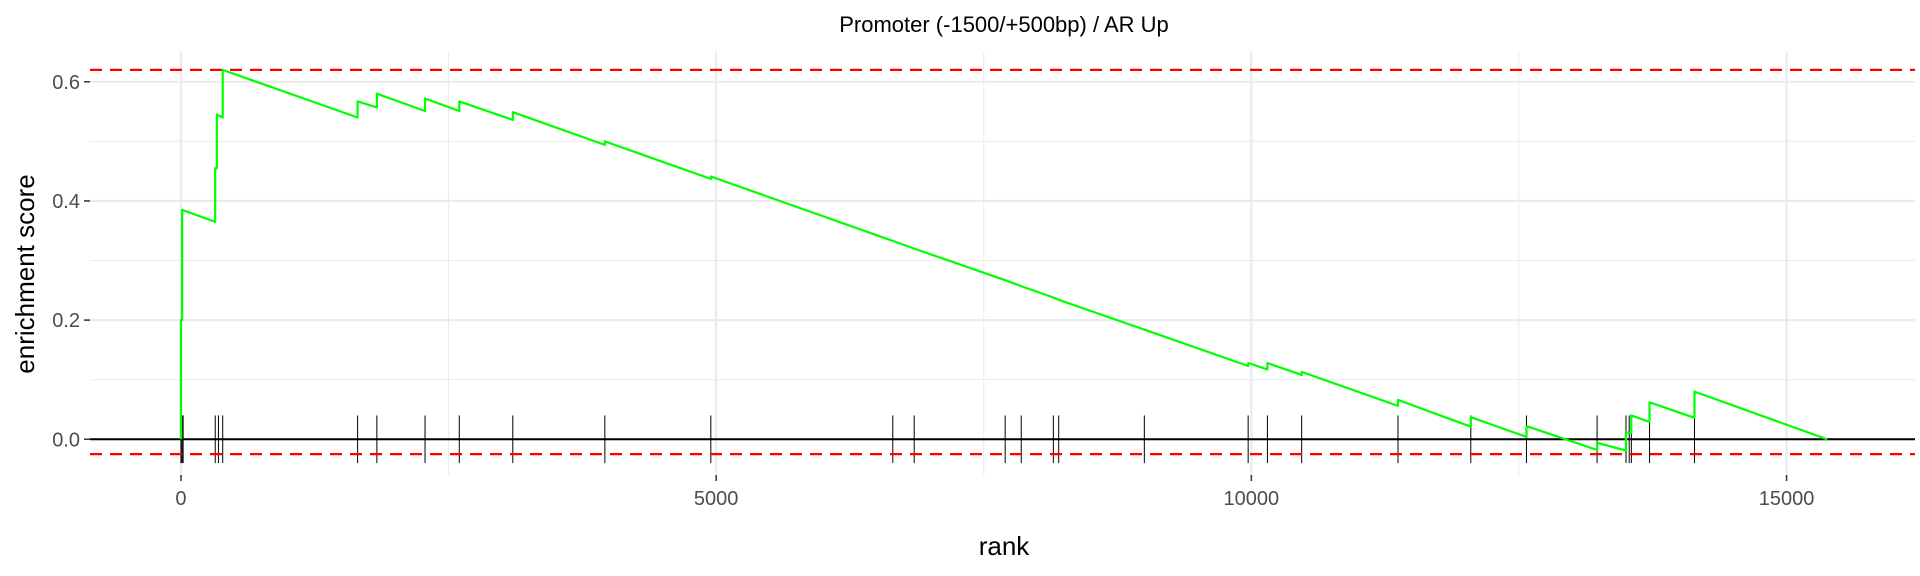 The height and width of the screenshot is (576, 1920). What do you see at coordinates (1005, 546) in the screenshot?
I see `x-axis-title: rank` at bounding box center [1005, 546].